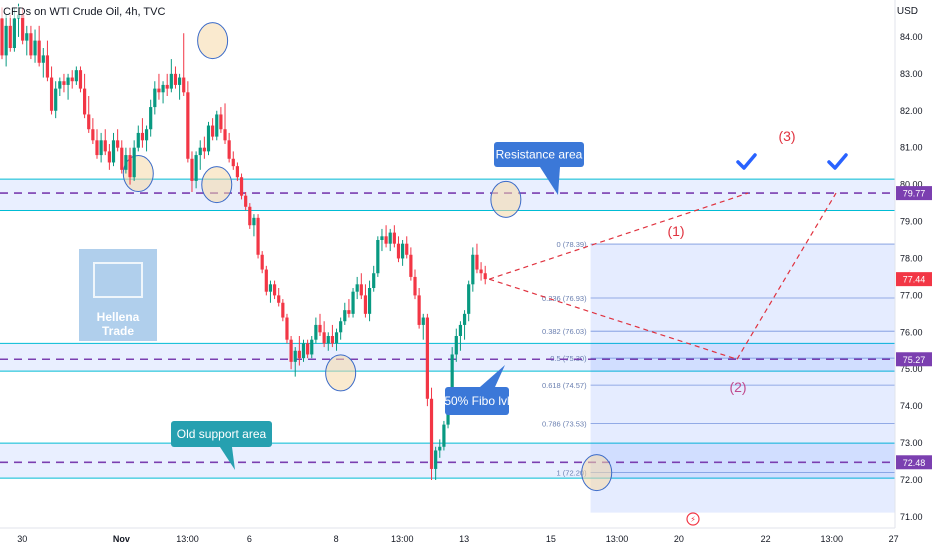 Image resolution: width=932 pixels, height=555 pixels. What do you see at coordinates (911, 406) in the screenshot?
I see `price-tick: 74.00` at bounding box center [911, 406].